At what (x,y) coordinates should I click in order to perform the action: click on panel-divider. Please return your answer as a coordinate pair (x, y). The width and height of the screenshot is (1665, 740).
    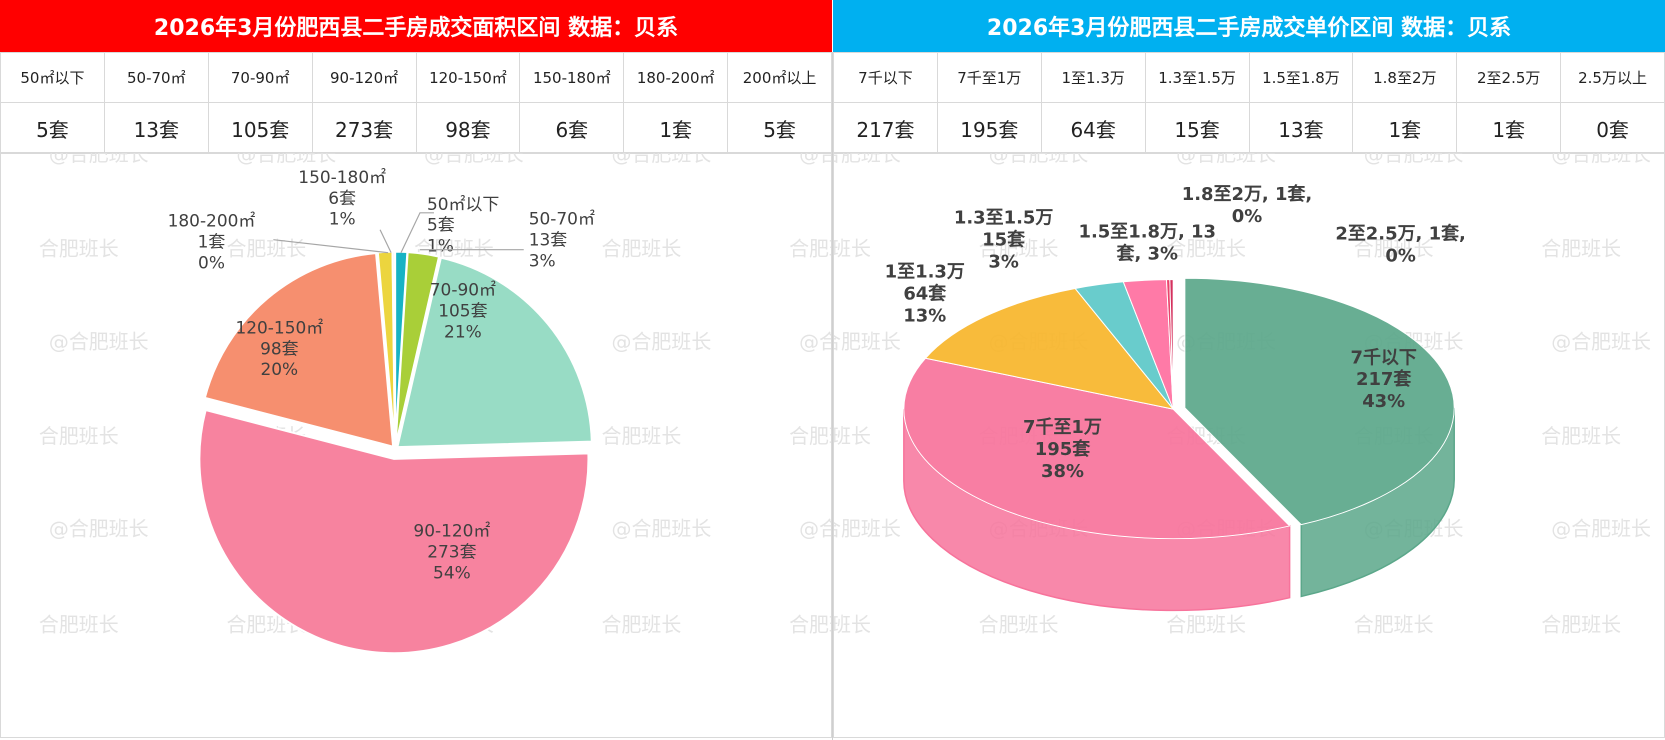
    Looking at the image, I should click on (832, 396).